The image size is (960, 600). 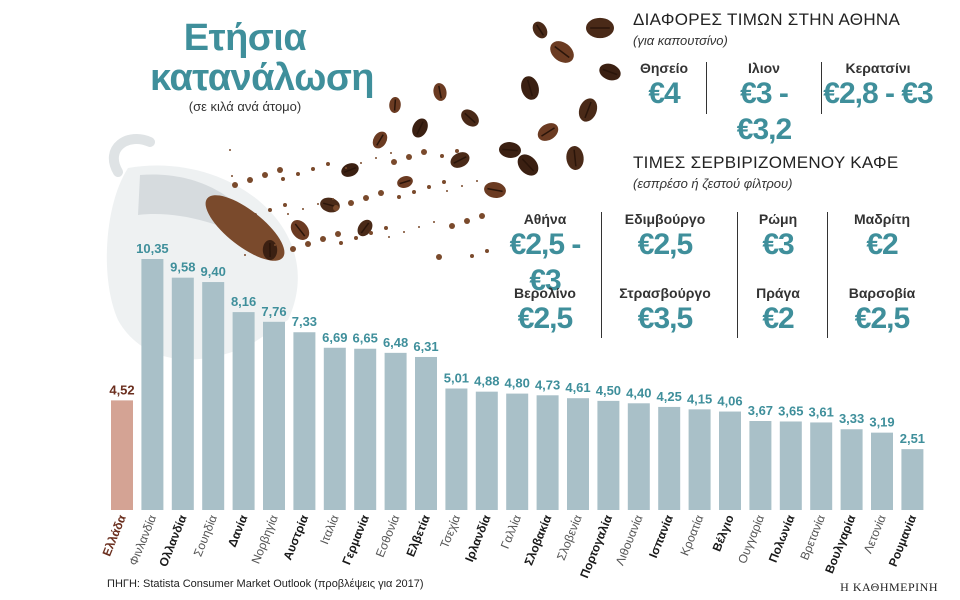 I want to click on category-label-3: Ολλανδία, so click(x=173, y=540).